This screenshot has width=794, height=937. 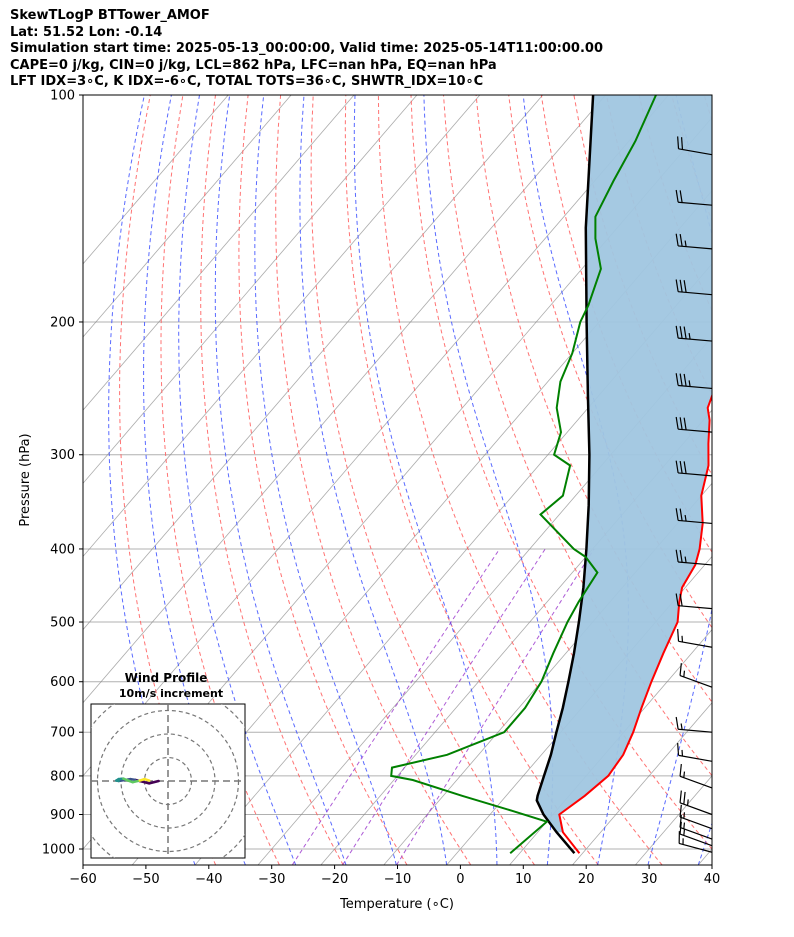 What do you see at coordinates (145, 879) in the screenshot?
I see `x-tick-label: −50` at bounding box center [145, 879].